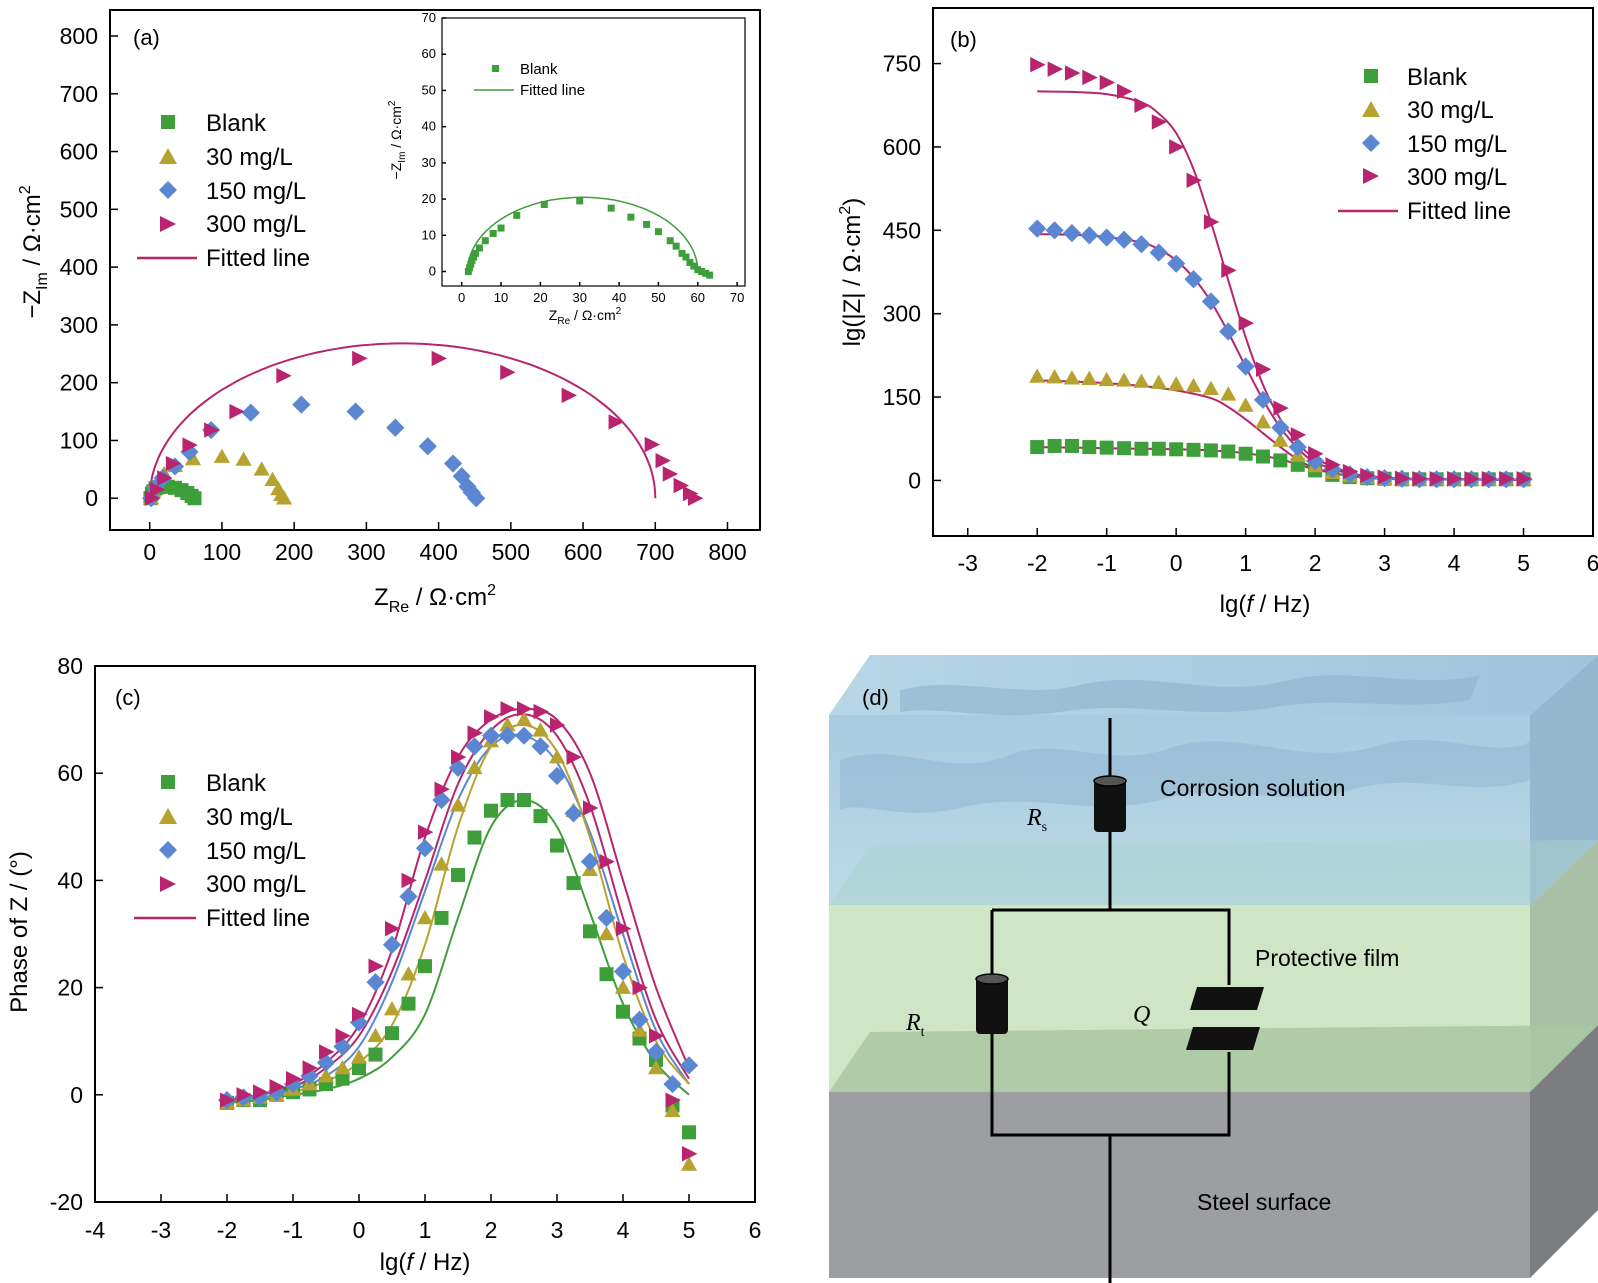 This screenshot has height=1283, width=1598. What do you see at coordinates (1225, 1018) in the screenshot?
I see `q-capacitor-icon` at bounding box center [1225, 1018].